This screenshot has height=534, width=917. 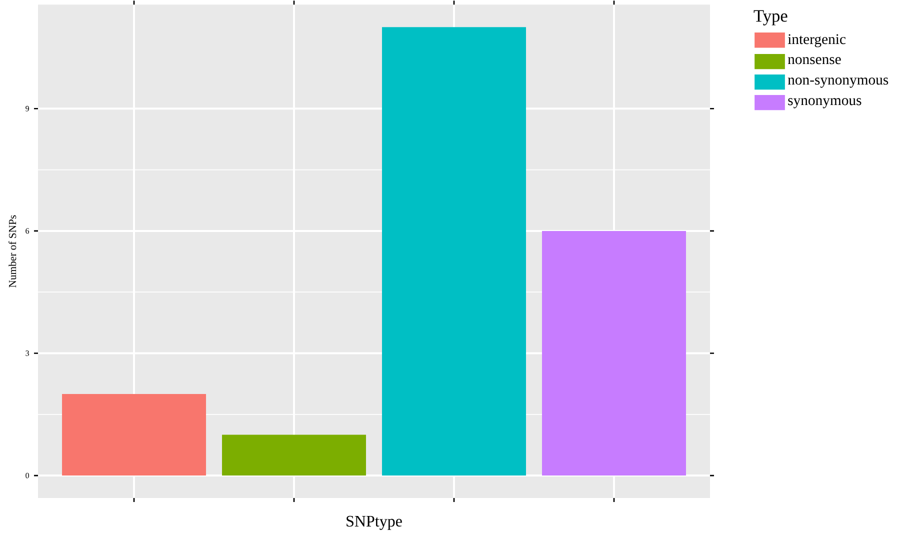 I want to click on legend-label: non-synonymous, so click(x=838, y=82).